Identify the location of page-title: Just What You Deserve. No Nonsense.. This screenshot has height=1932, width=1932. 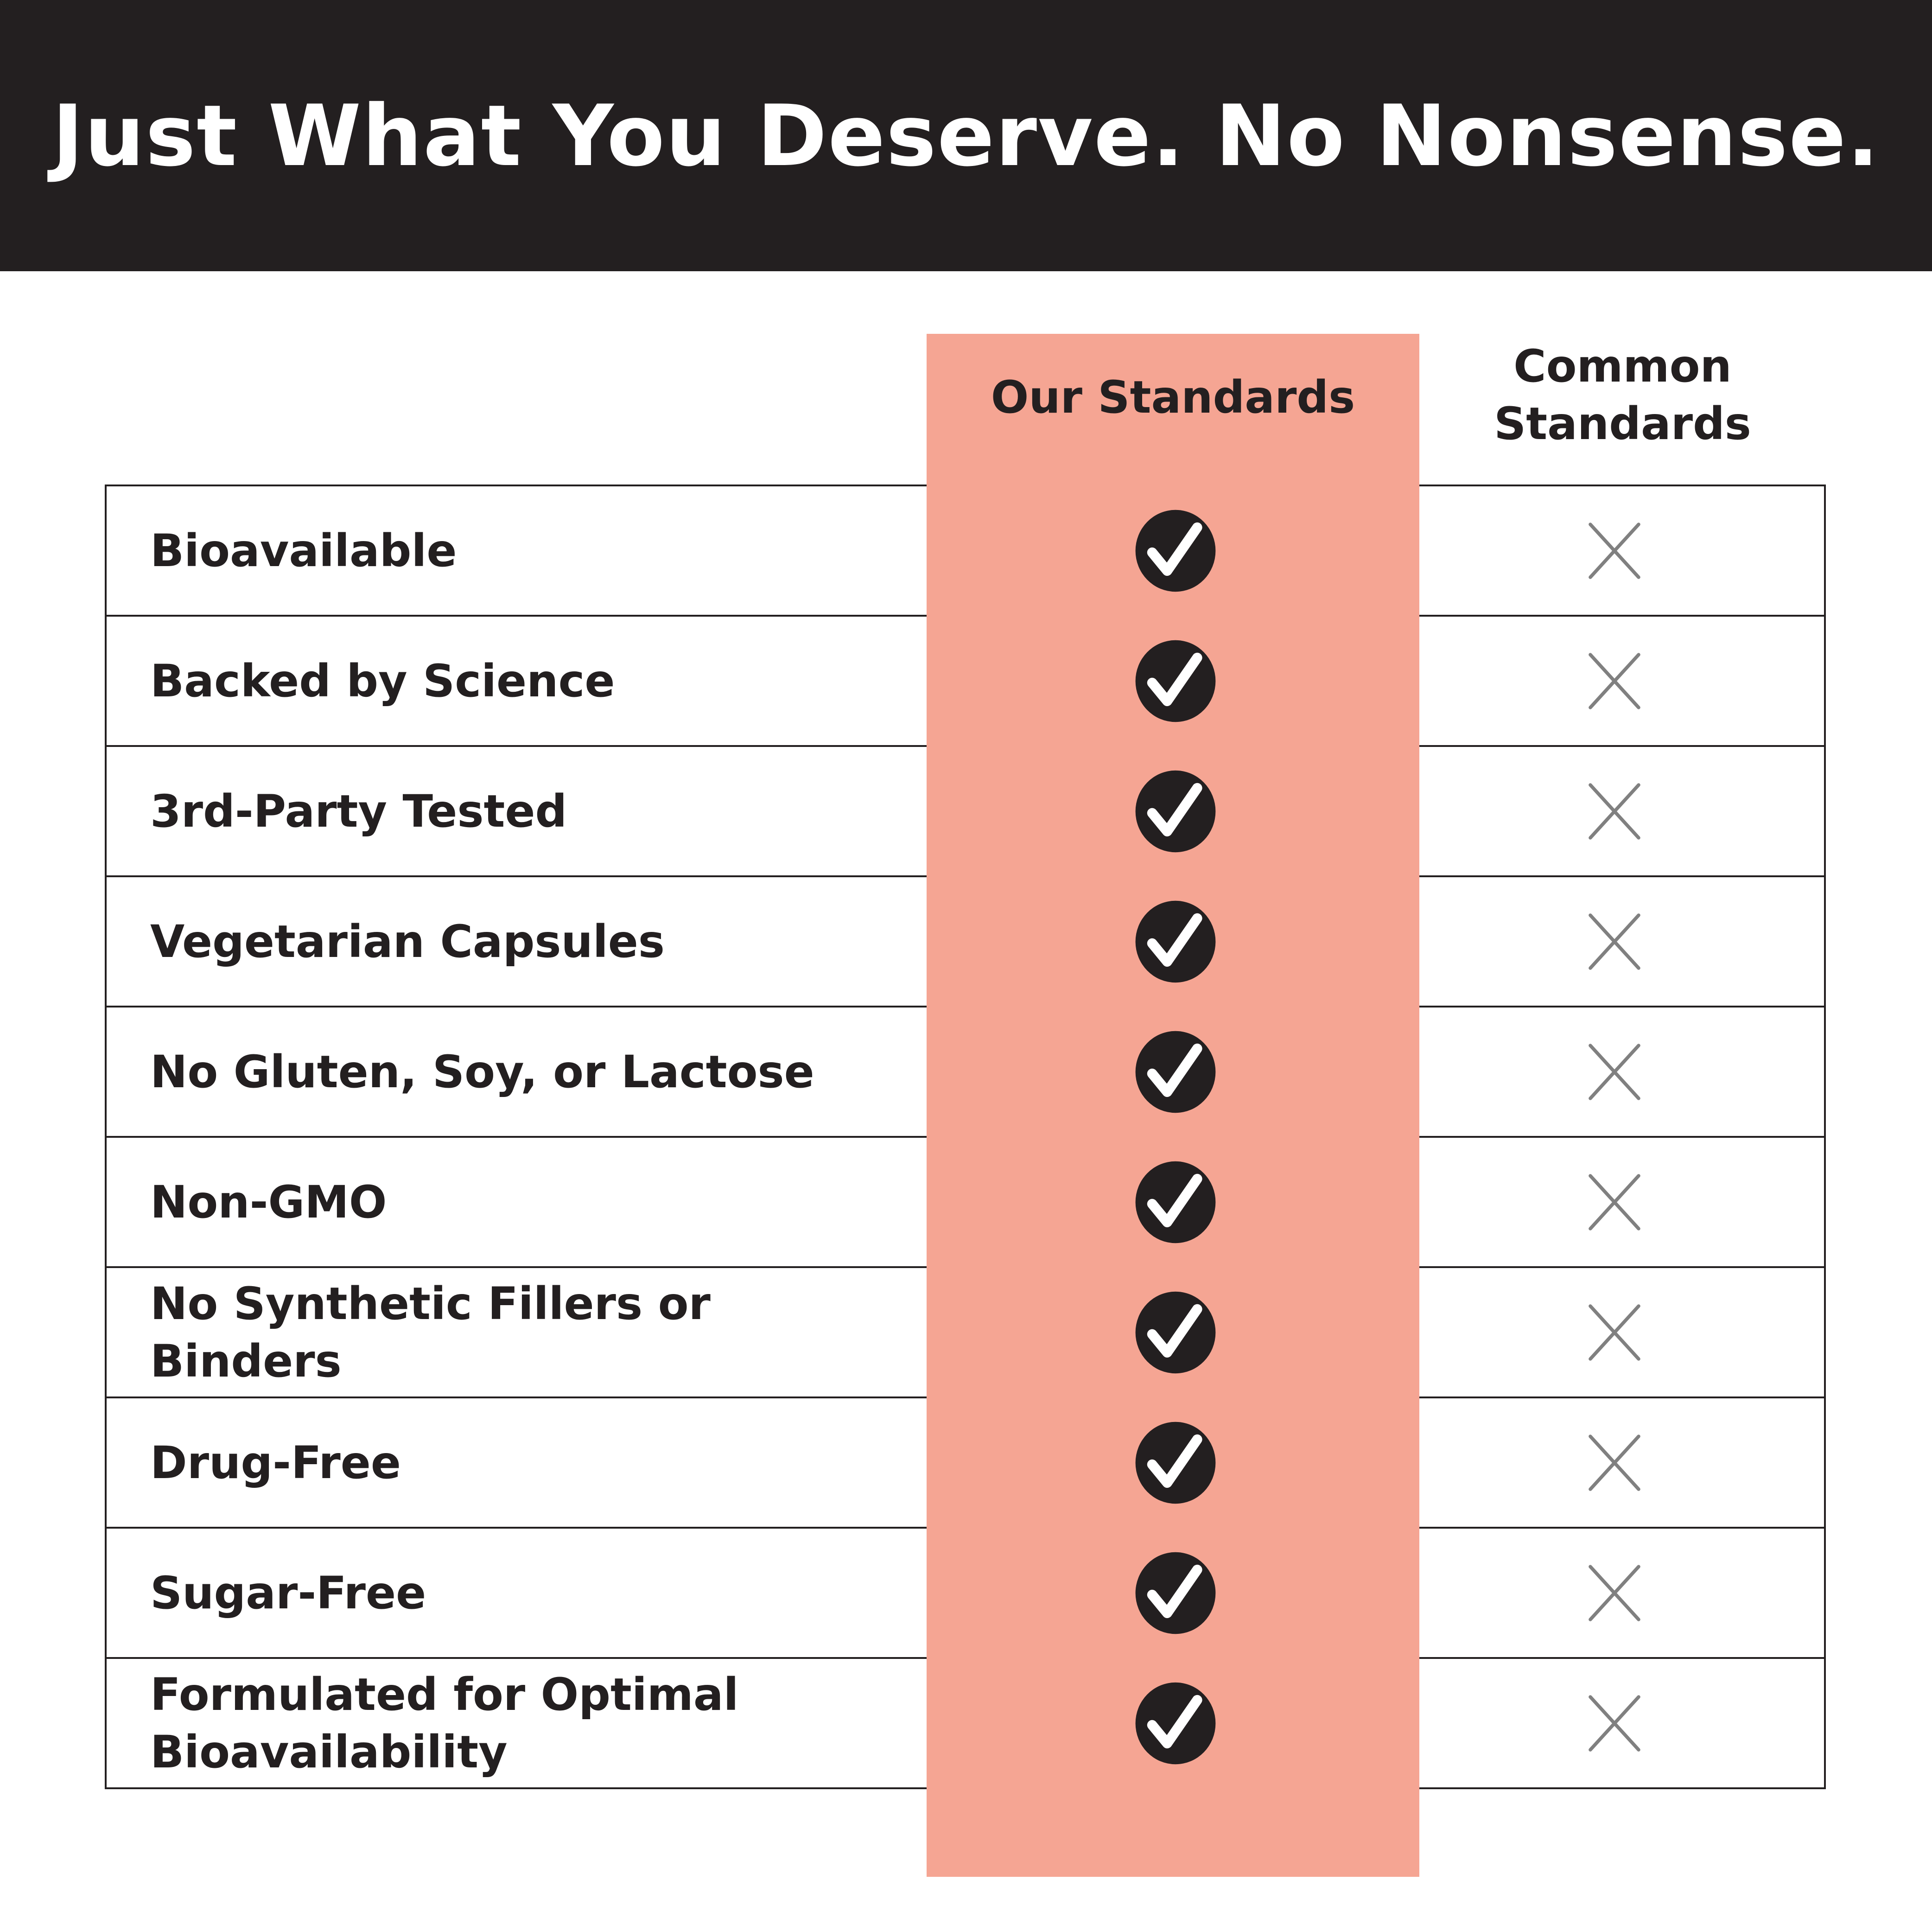
(966, 135).